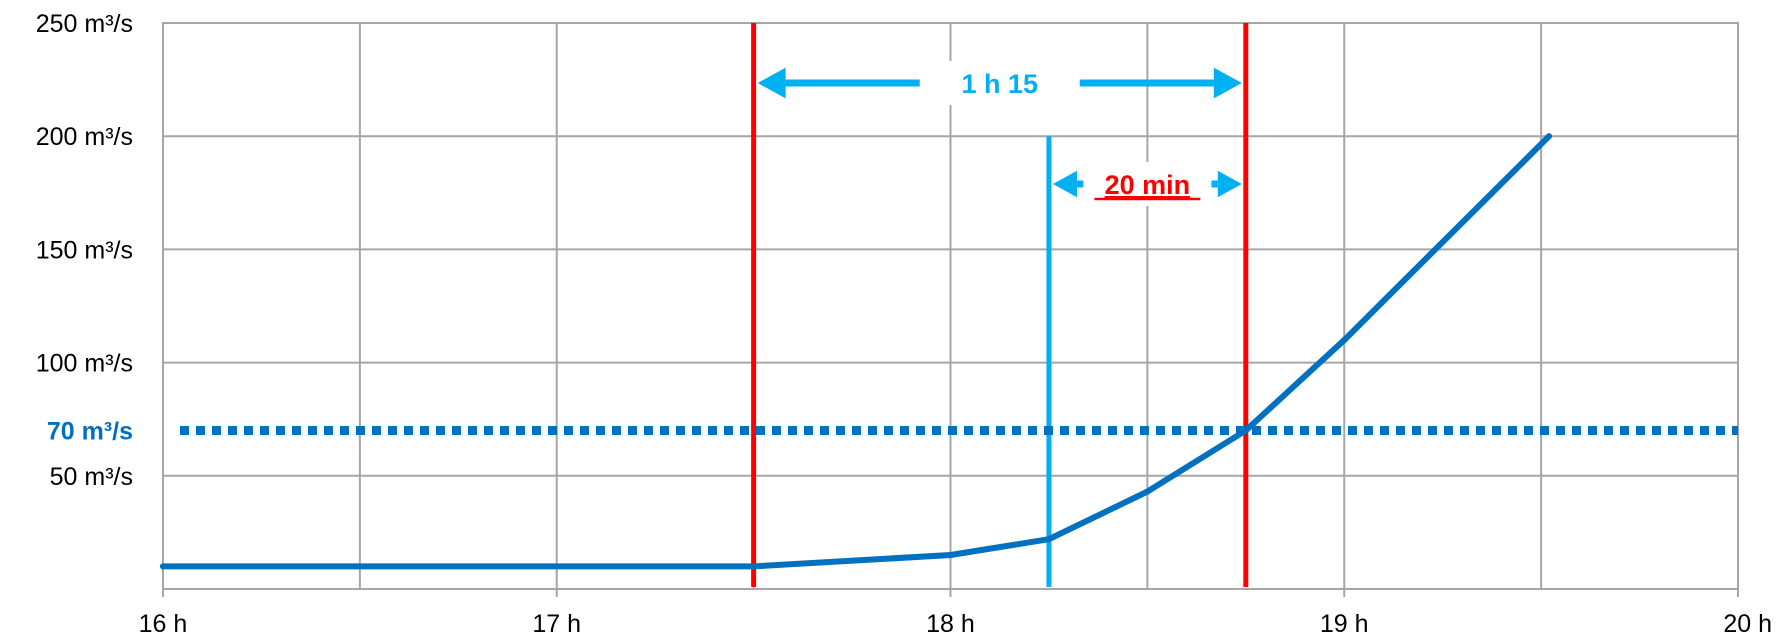 Image resolution: width=1780 pixels, height=639 pixels. What do you see at coordinates (163, 624) in the screenshot?
I see `x-tick-label: 16 h` at bounding box center [163, 624].